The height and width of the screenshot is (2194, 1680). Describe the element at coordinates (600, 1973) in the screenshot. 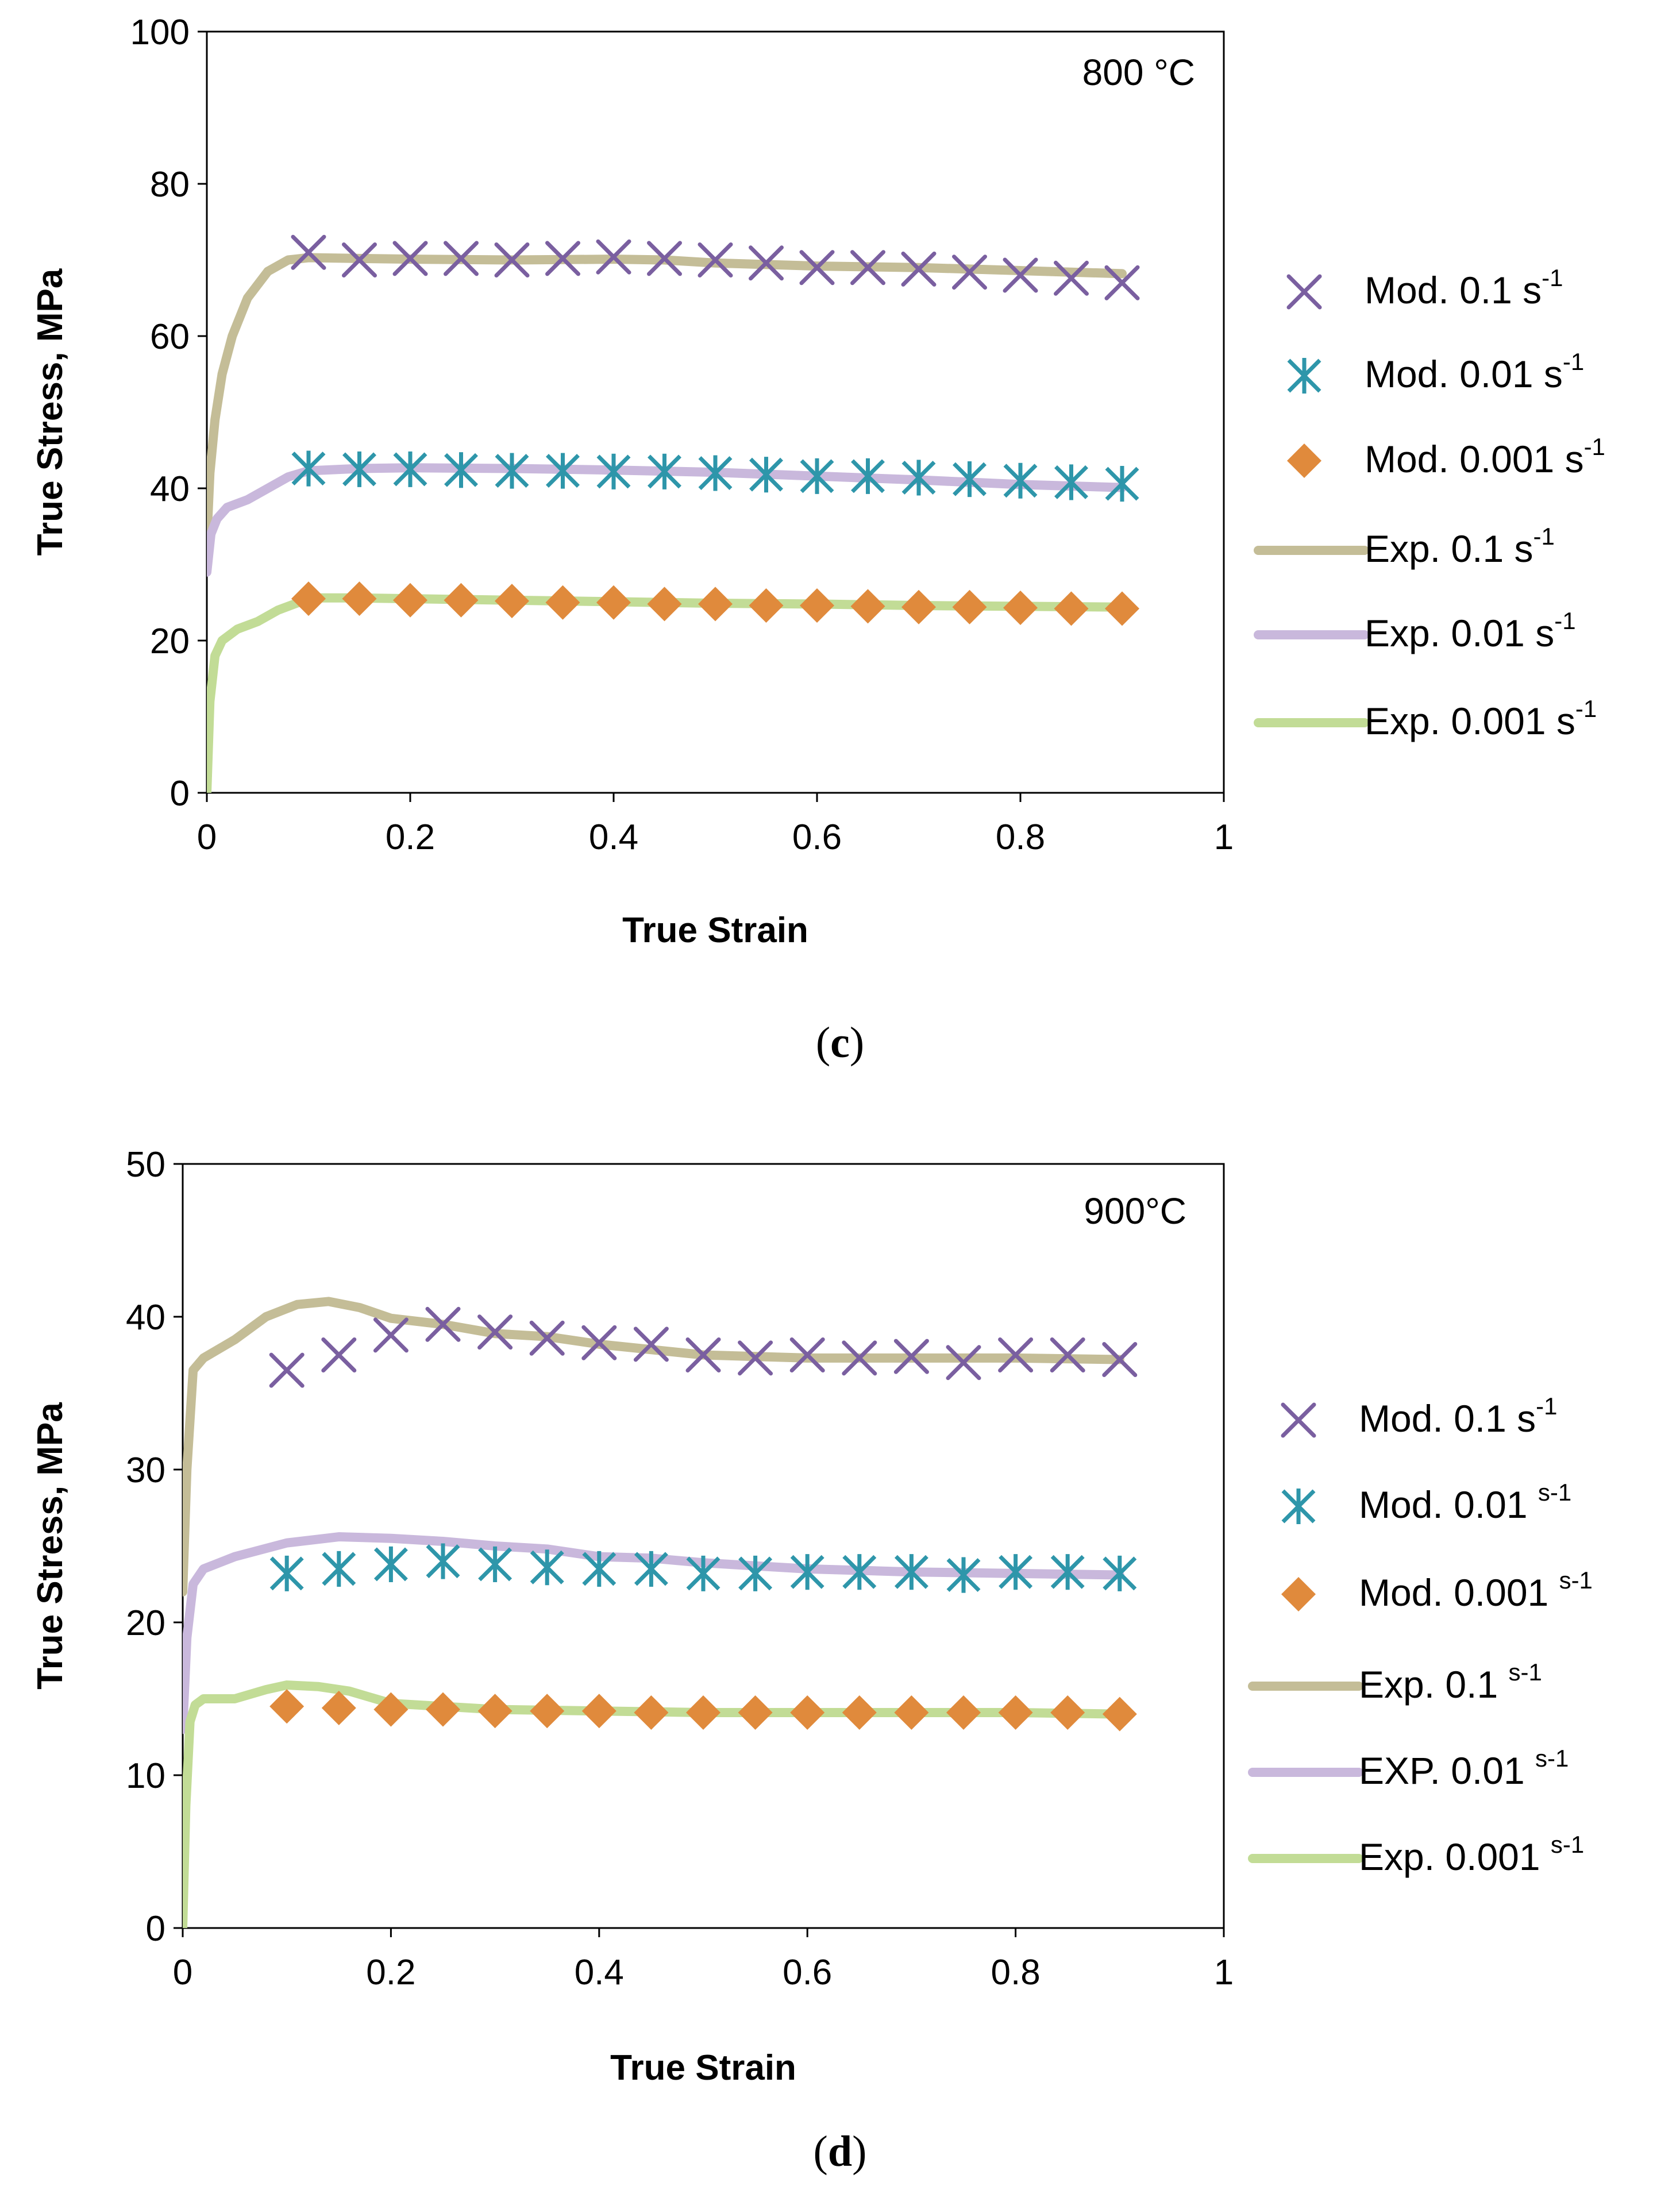

I see `x-tick-label: 0.4` at that location.